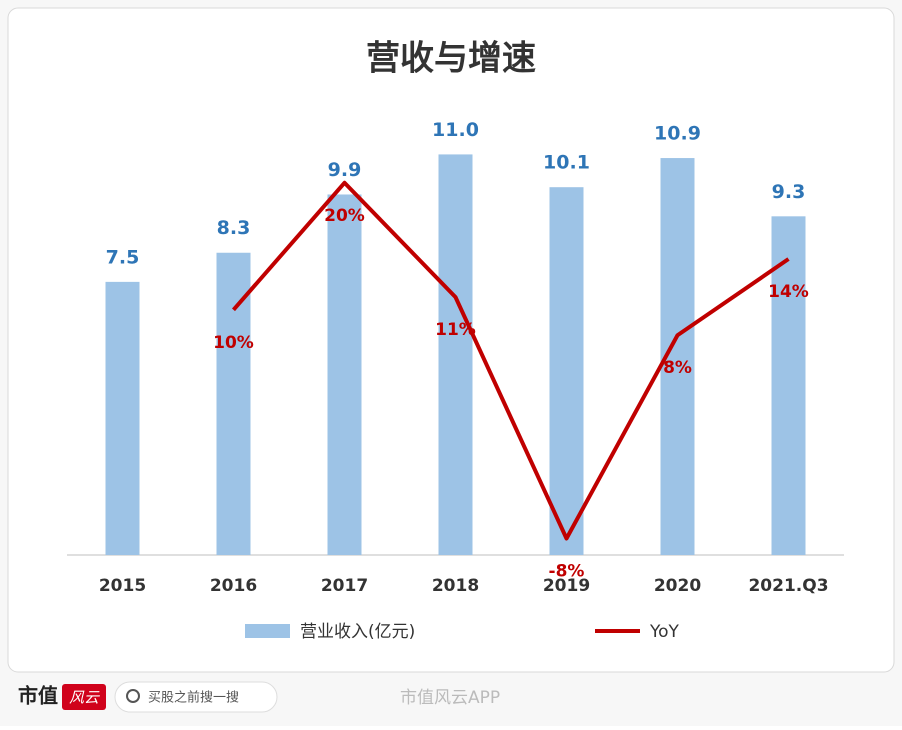  I want to click on chart-title: 营收与增速, so click(451, 59).